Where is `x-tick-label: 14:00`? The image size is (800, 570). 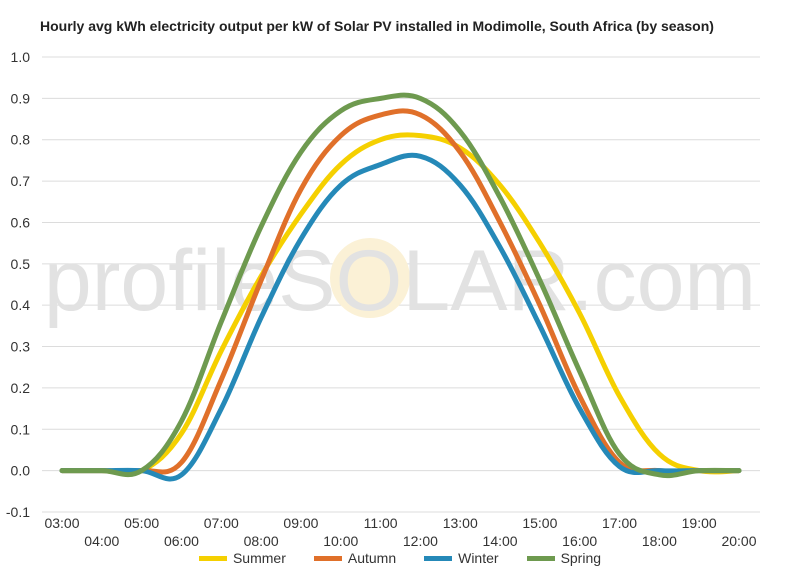 x-tick-label: 14:00 is located at coordinates (500, 541).